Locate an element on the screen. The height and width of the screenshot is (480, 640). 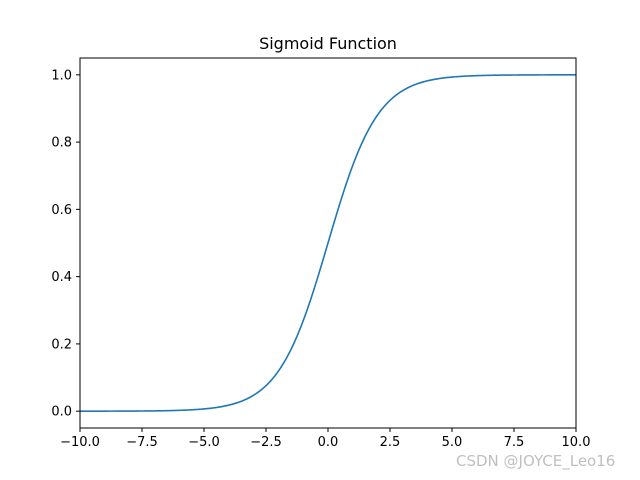
watermark-text: CSDN @JOYCE_Leo16 is located at coordinates (536, 461).